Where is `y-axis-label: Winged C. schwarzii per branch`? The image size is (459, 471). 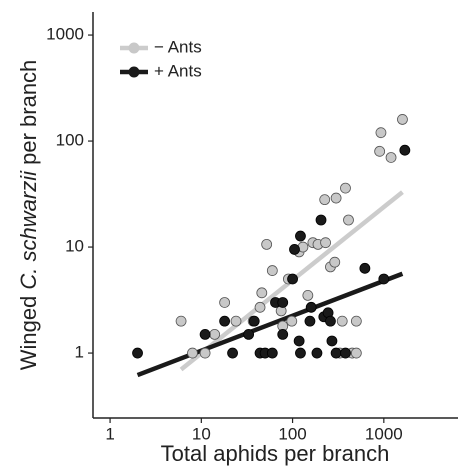
y-axis-label: Winged C. schwarzii per branch is located at coordinates (28, 215).